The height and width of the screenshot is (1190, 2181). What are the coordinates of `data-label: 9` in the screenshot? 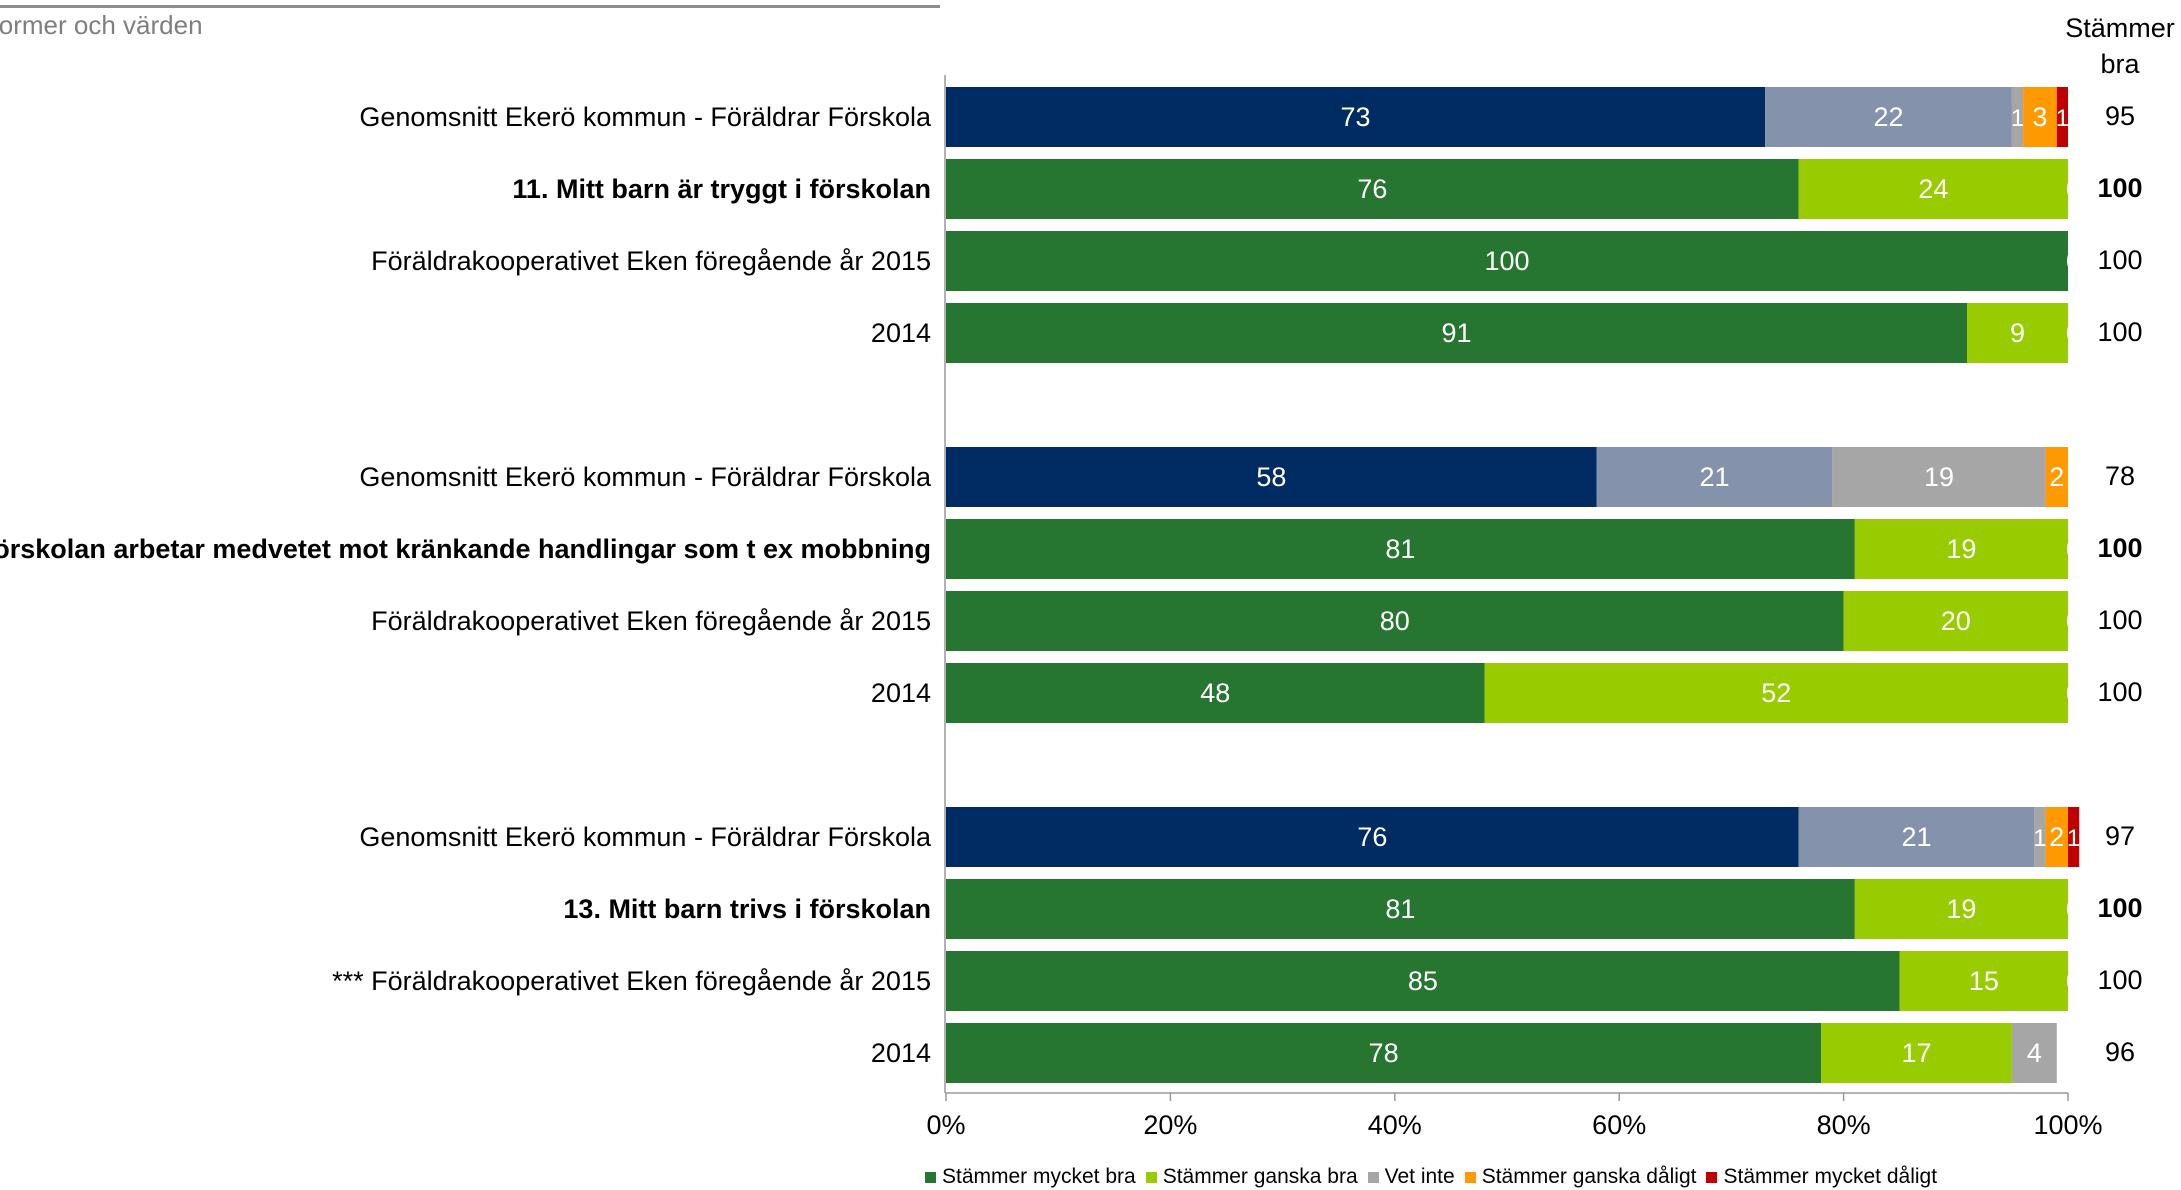 It's located at (2017, 333).